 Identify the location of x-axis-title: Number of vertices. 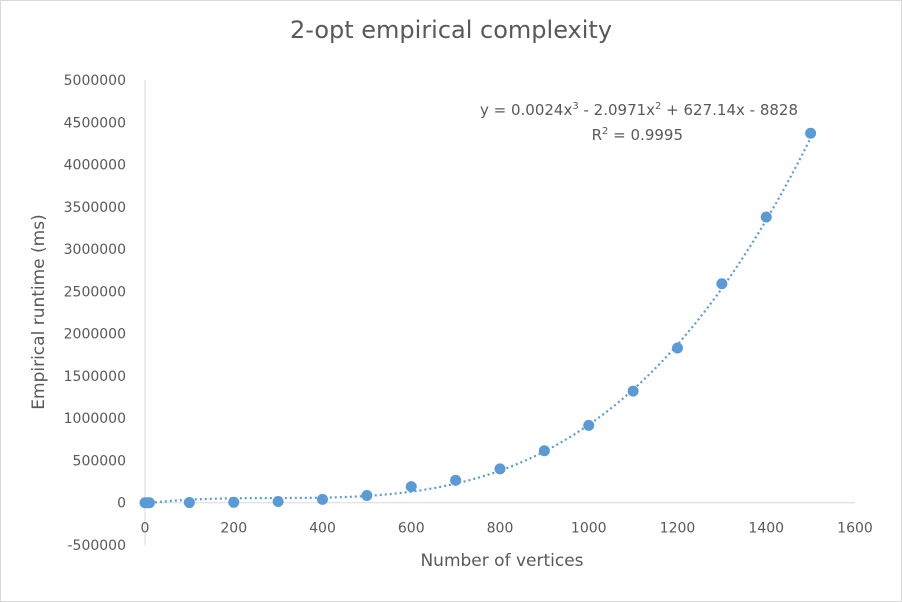
(501, 561).